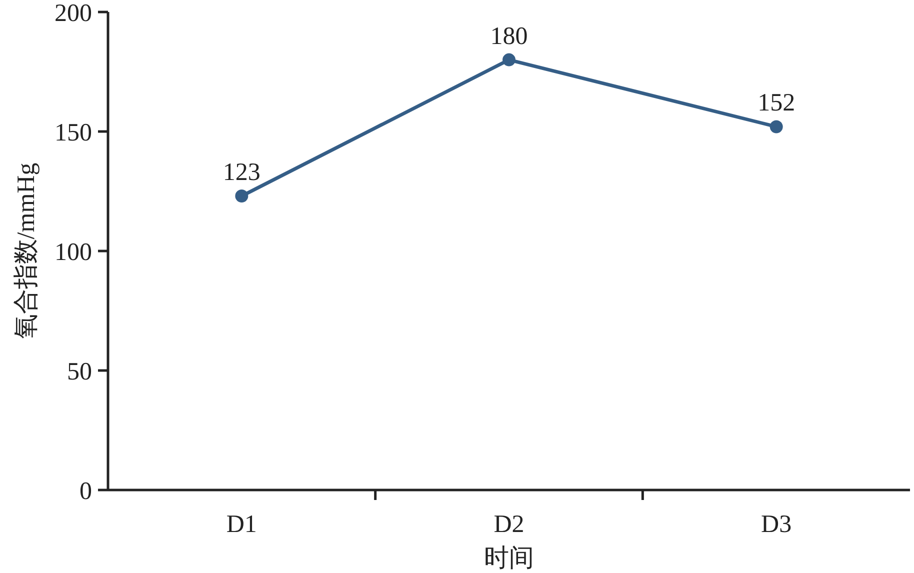 The width and height of the screenshot is (914, 573). What do you see at coordinates (73, 252) in the screenshot?
I see `y-tick-label: 100` at bounding box center [73, 252].